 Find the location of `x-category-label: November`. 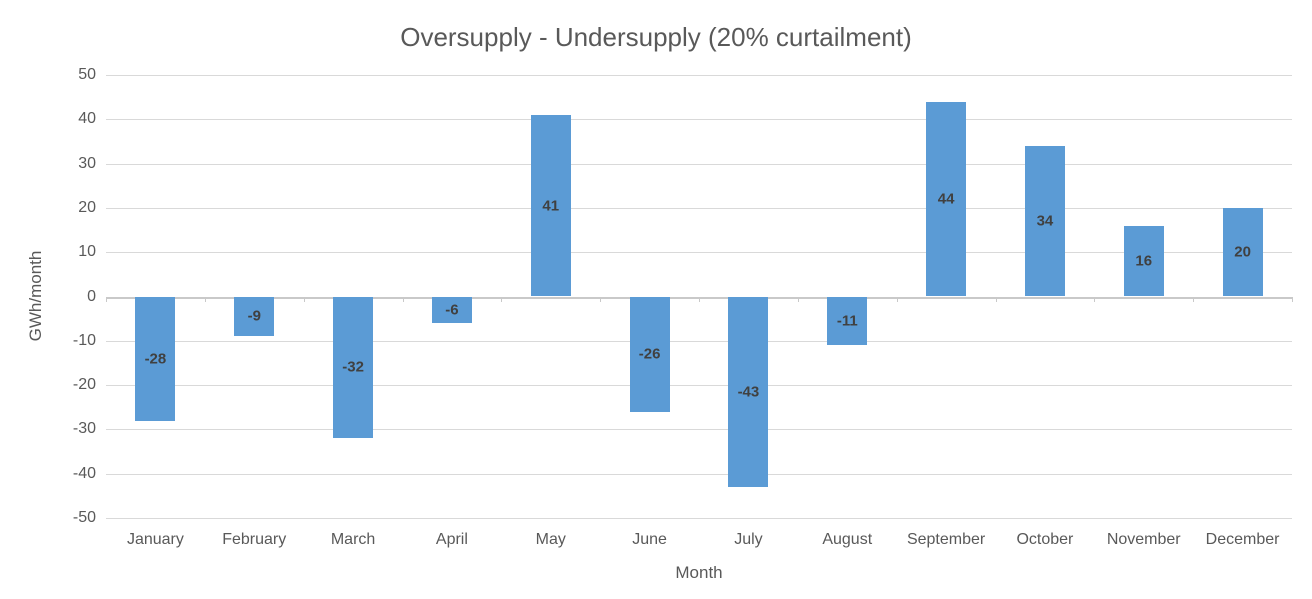

x-category-label: November is located at coordinates (1143, 539).